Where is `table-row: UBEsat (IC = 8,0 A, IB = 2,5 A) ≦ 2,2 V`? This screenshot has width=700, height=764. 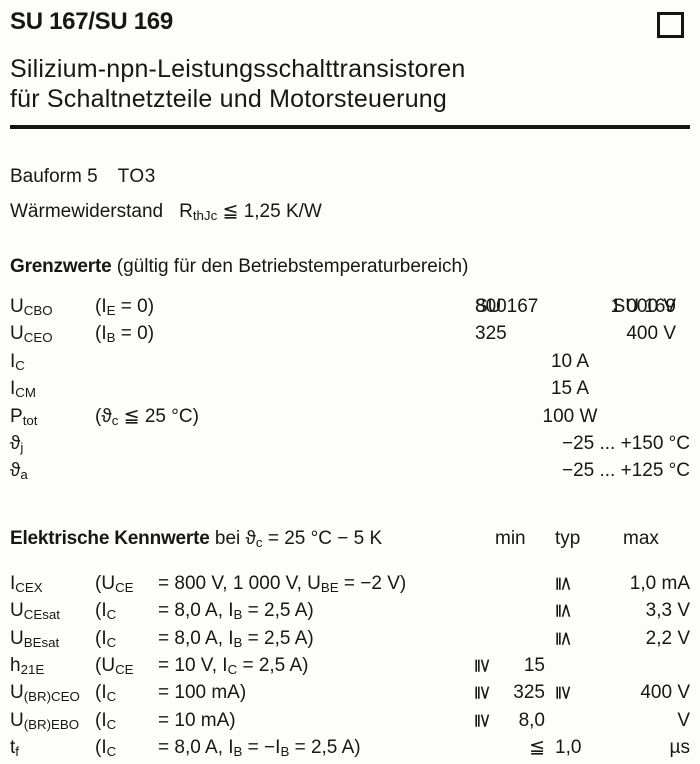 table-row: UBEsat (IC = 8,0 A, IB = 2,5 A) ≦ 2,2 V is located at coordinates (350, 640).